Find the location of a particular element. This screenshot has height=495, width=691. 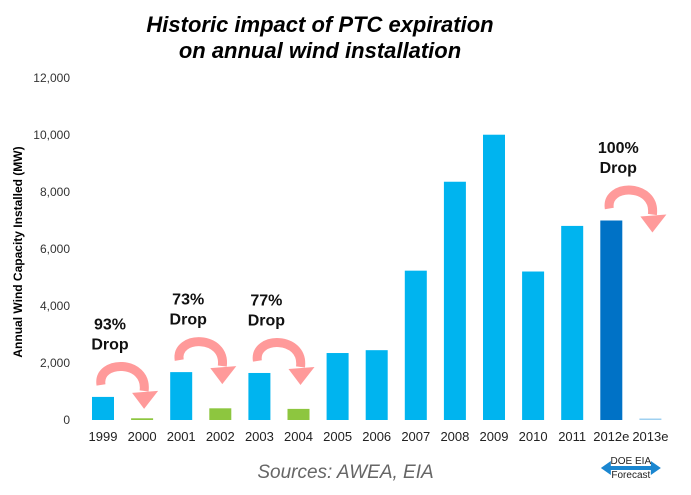

chart-title-line-2: on annual wind installation is located at coordinates (320, 50).